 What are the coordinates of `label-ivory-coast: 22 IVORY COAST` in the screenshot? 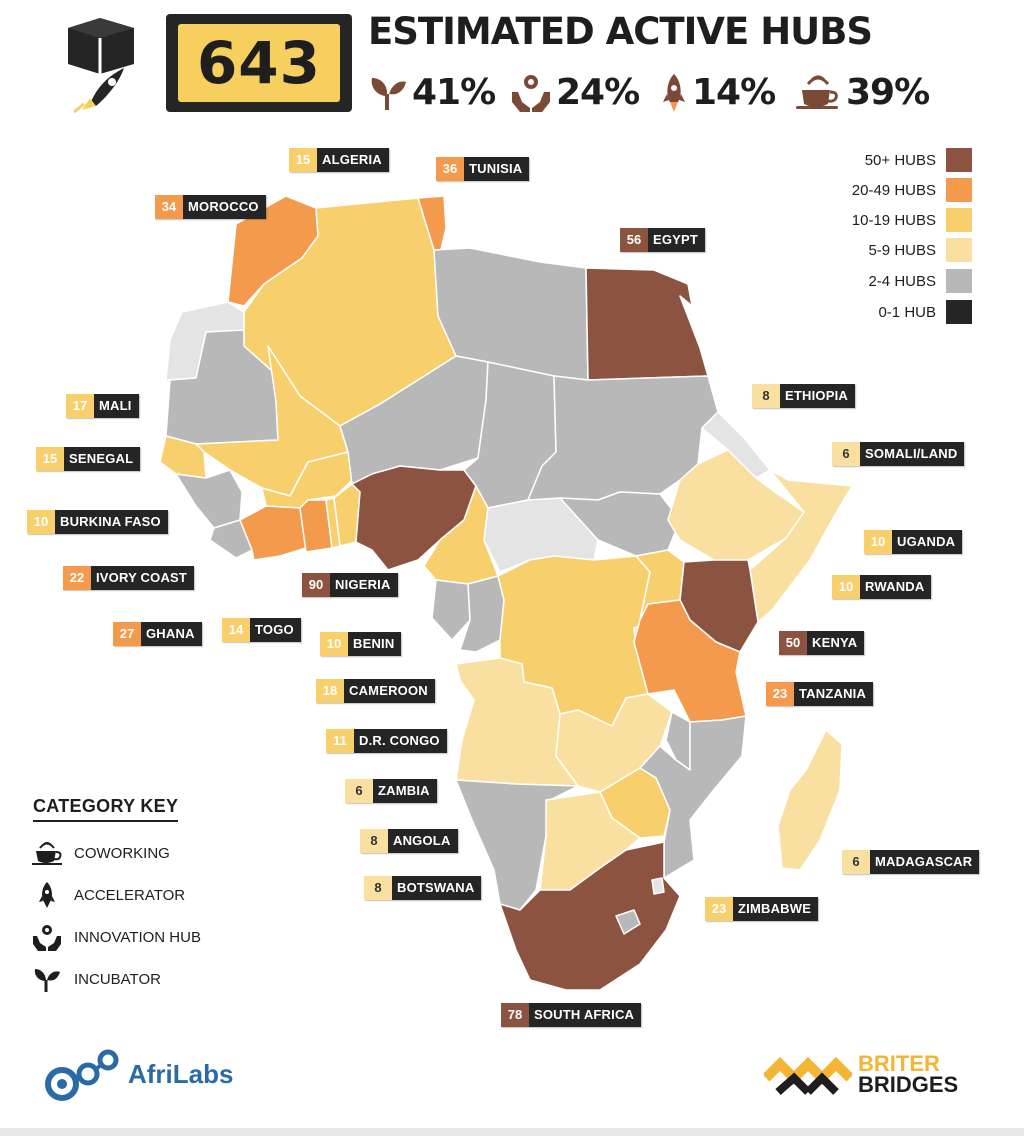 It's located at (129, 578).